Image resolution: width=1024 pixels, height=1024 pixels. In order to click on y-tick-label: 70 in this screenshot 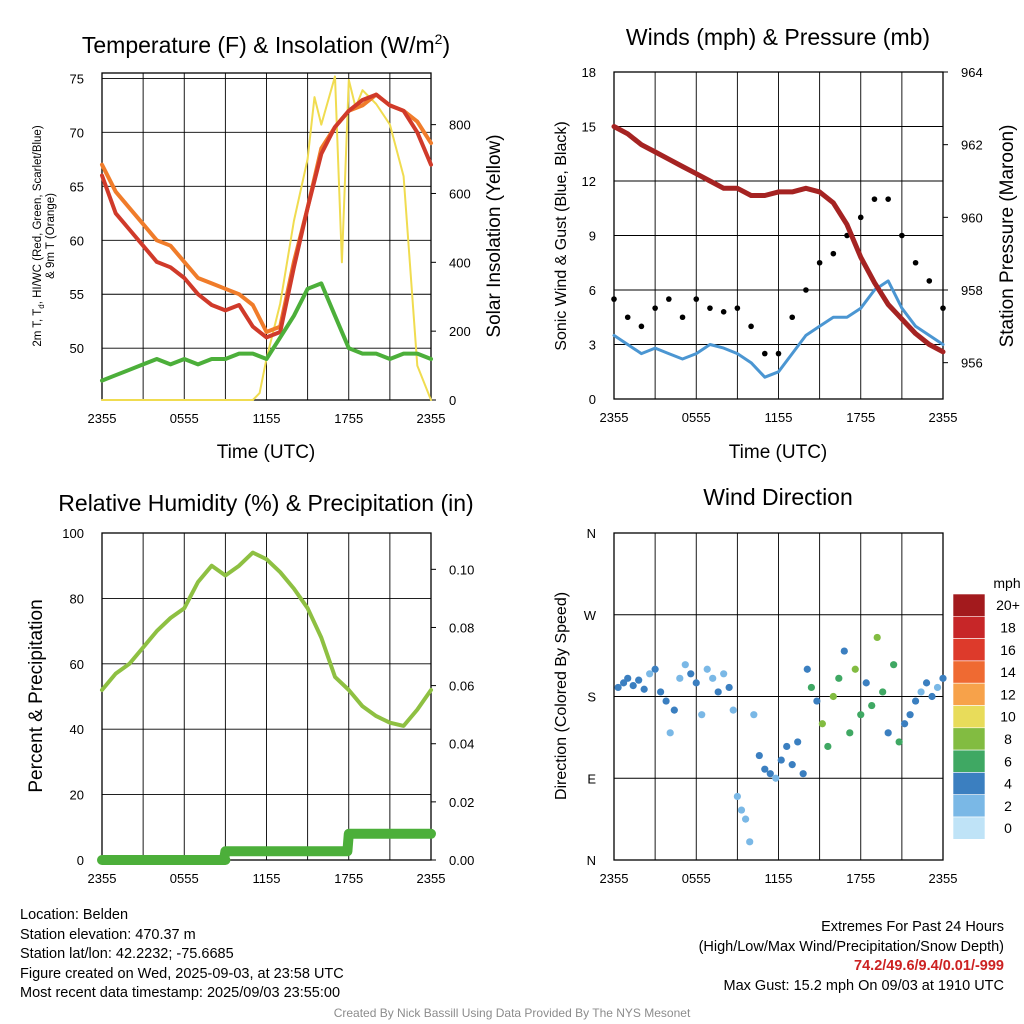, I will do `click(77, 132)`.